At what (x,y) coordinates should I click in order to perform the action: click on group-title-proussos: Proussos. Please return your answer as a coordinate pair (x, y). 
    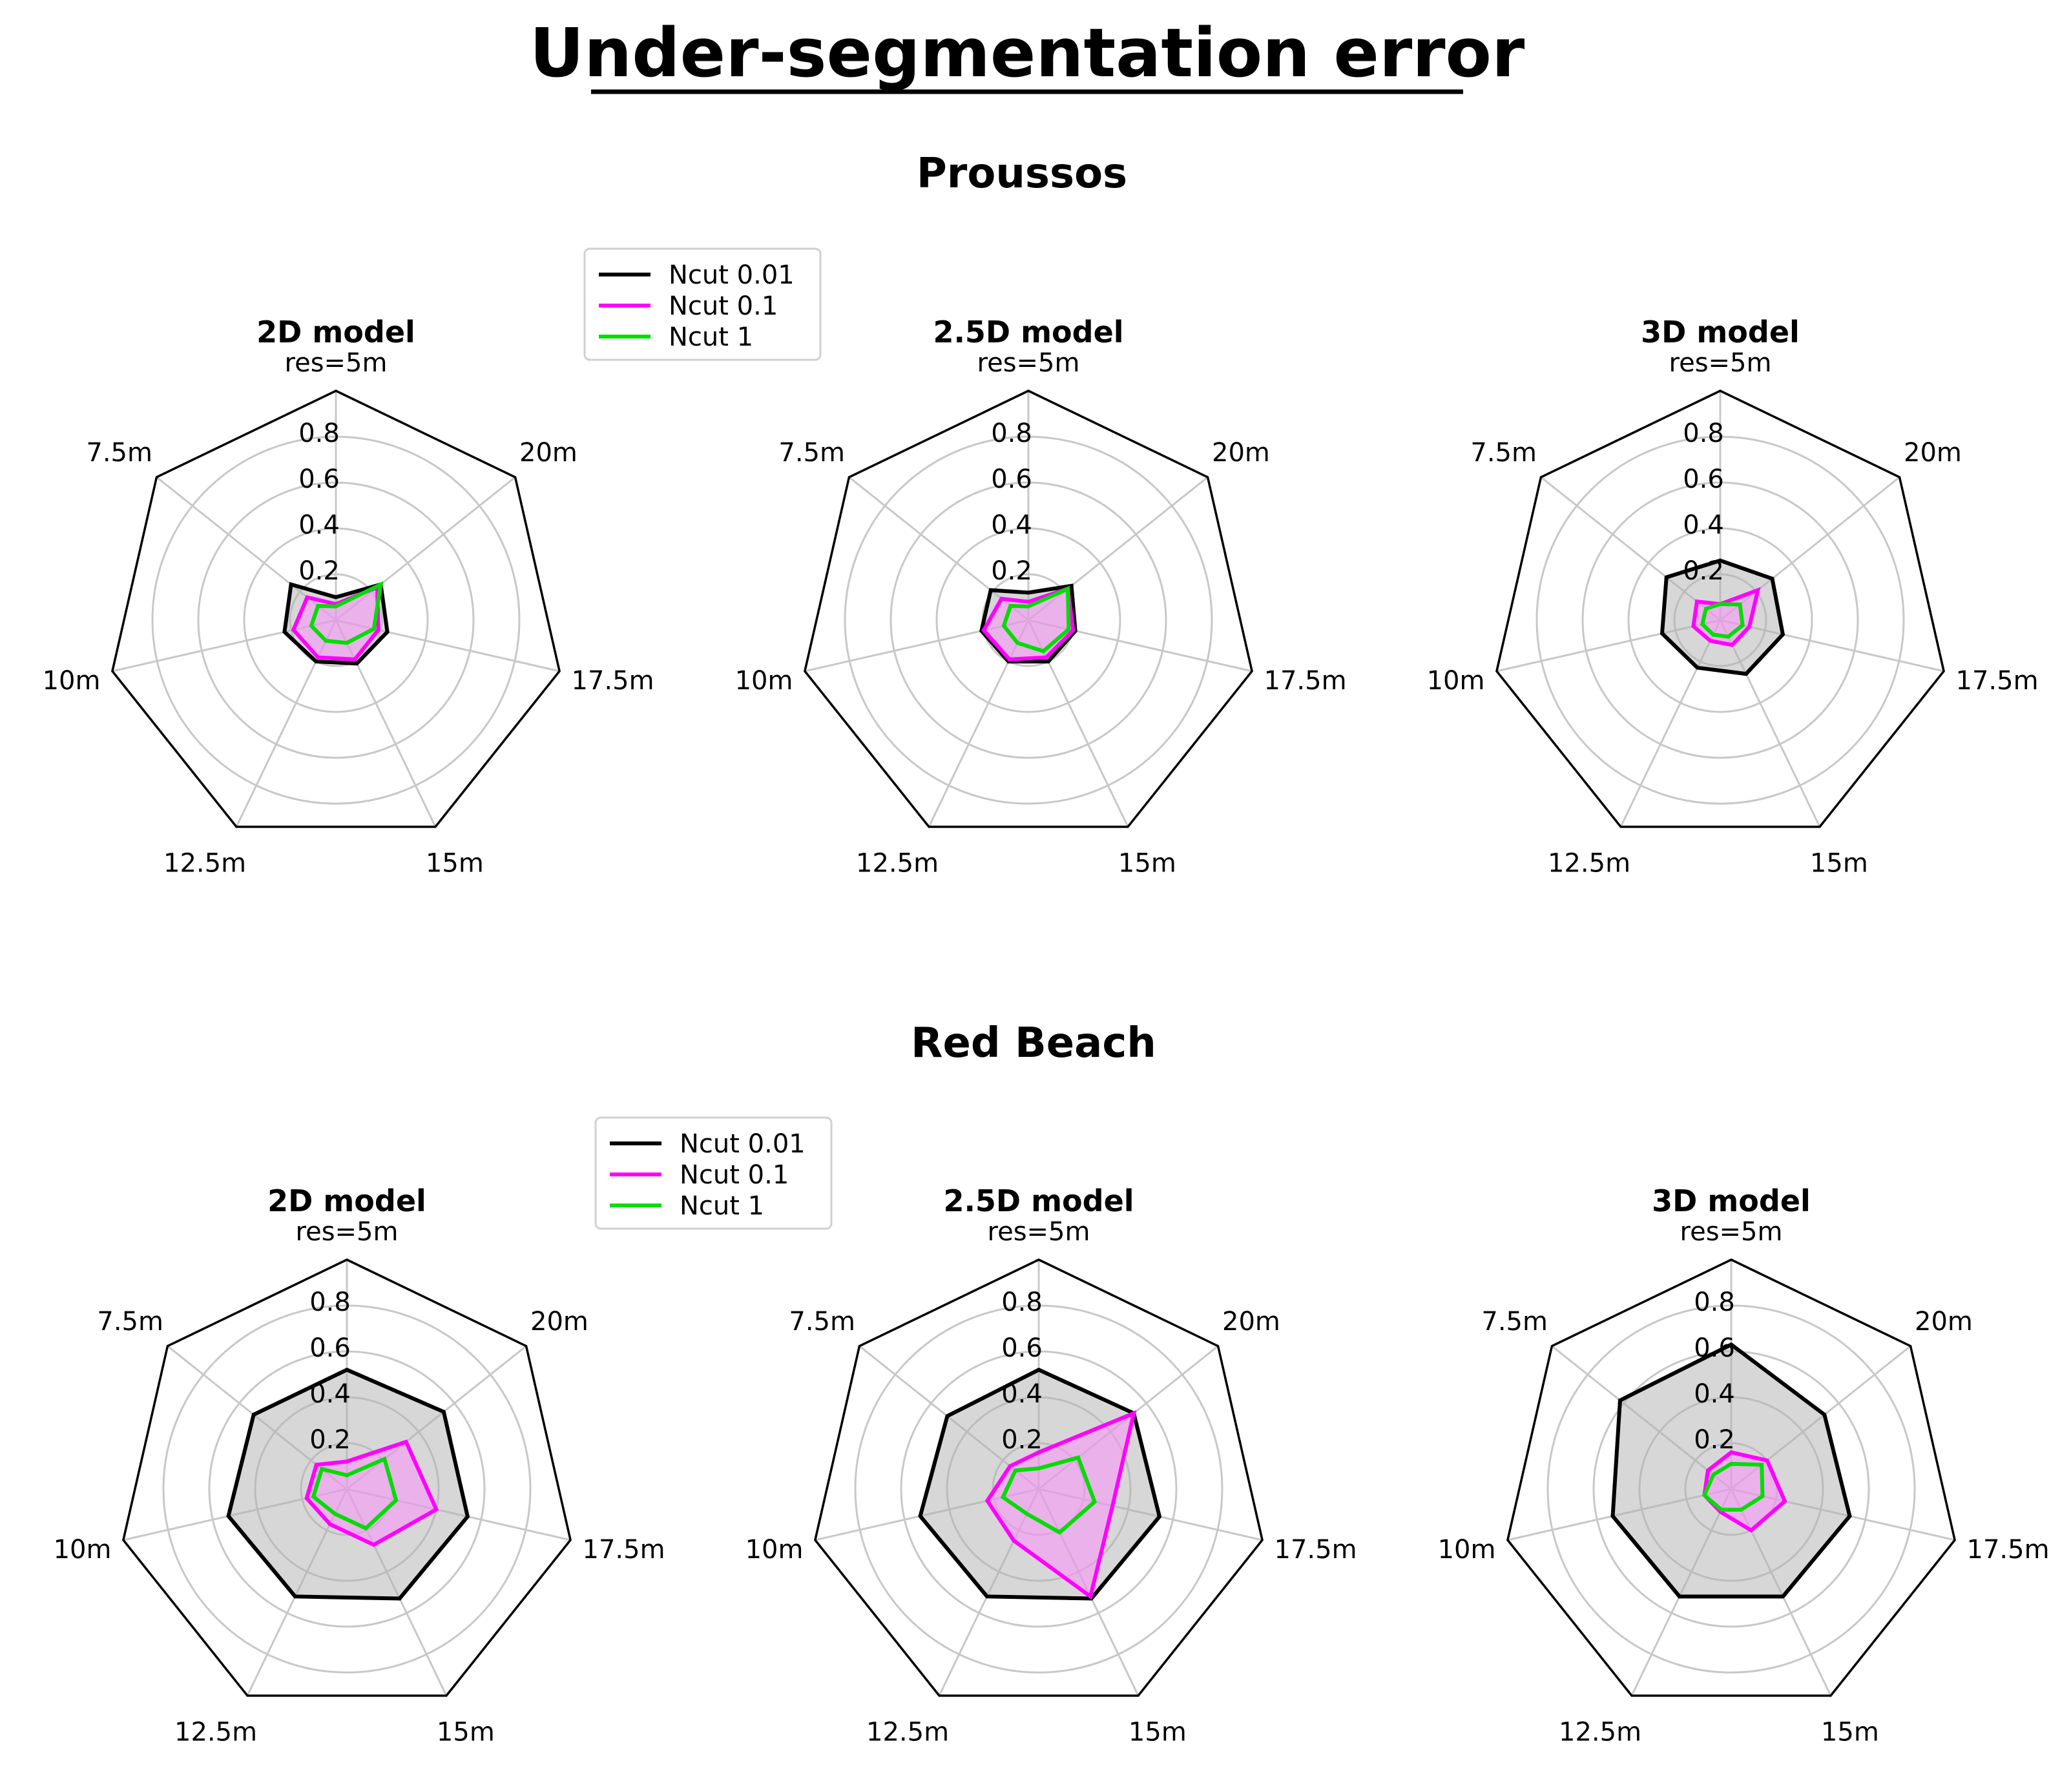
    Looking at the image, I should click on (1022, 174).